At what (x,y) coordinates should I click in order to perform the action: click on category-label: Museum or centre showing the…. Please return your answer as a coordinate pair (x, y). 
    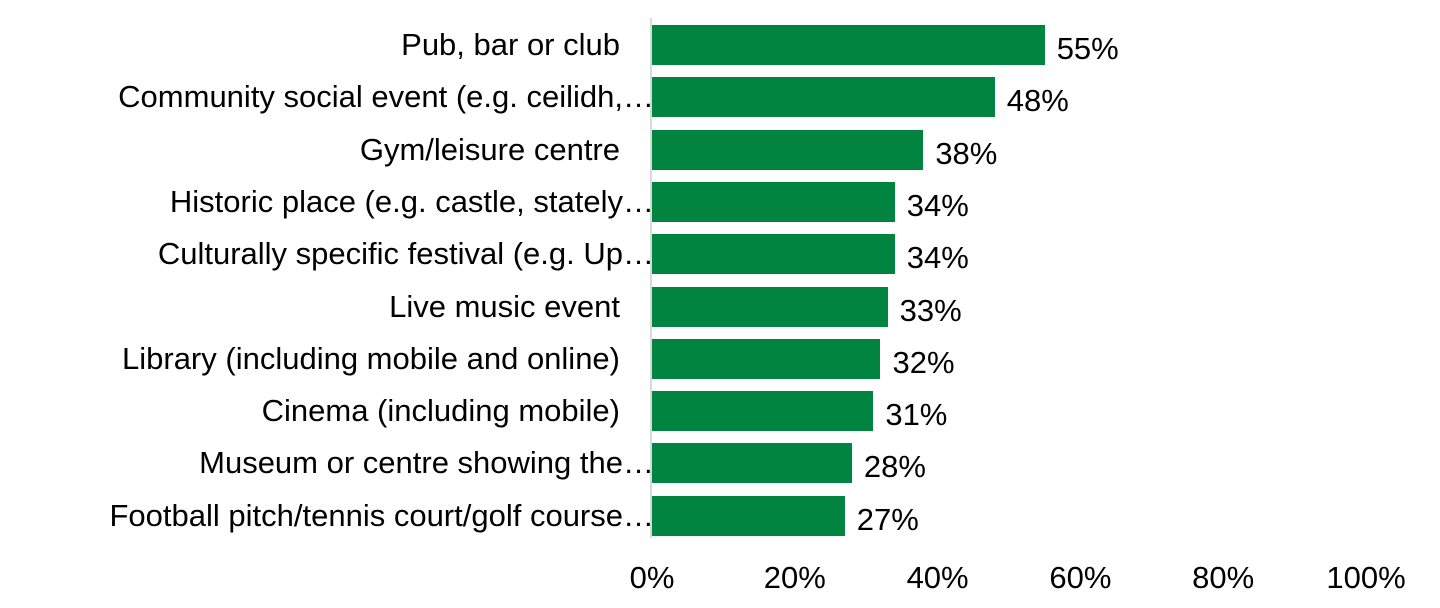
    Looking at the image, I should click on (426, 463).